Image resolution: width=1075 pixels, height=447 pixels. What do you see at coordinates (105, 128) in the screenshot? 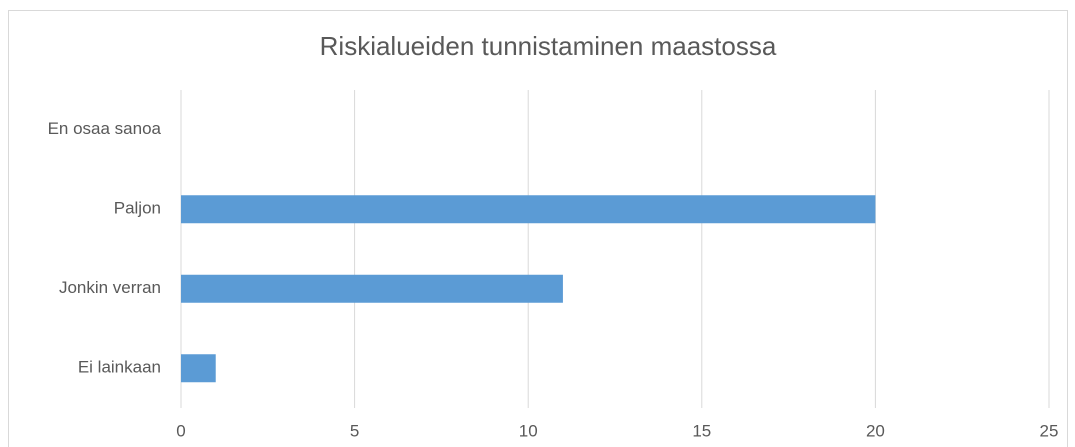
I see `y-tick-label: En osaa sanoa` at bounding box center [105, 128].